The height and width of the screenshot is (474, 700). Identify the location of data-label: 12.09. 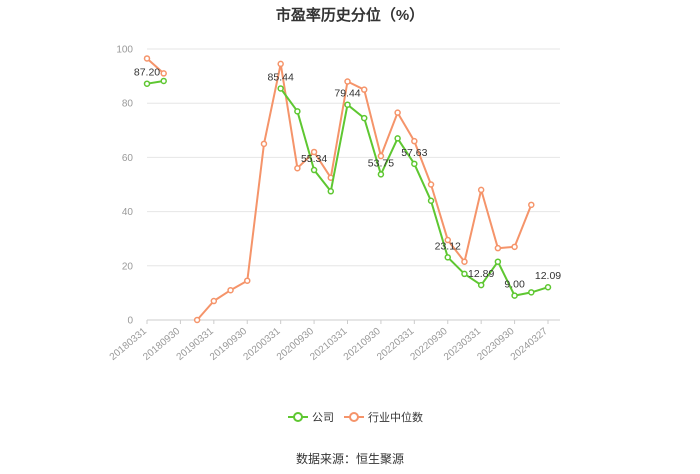
(548, 276).